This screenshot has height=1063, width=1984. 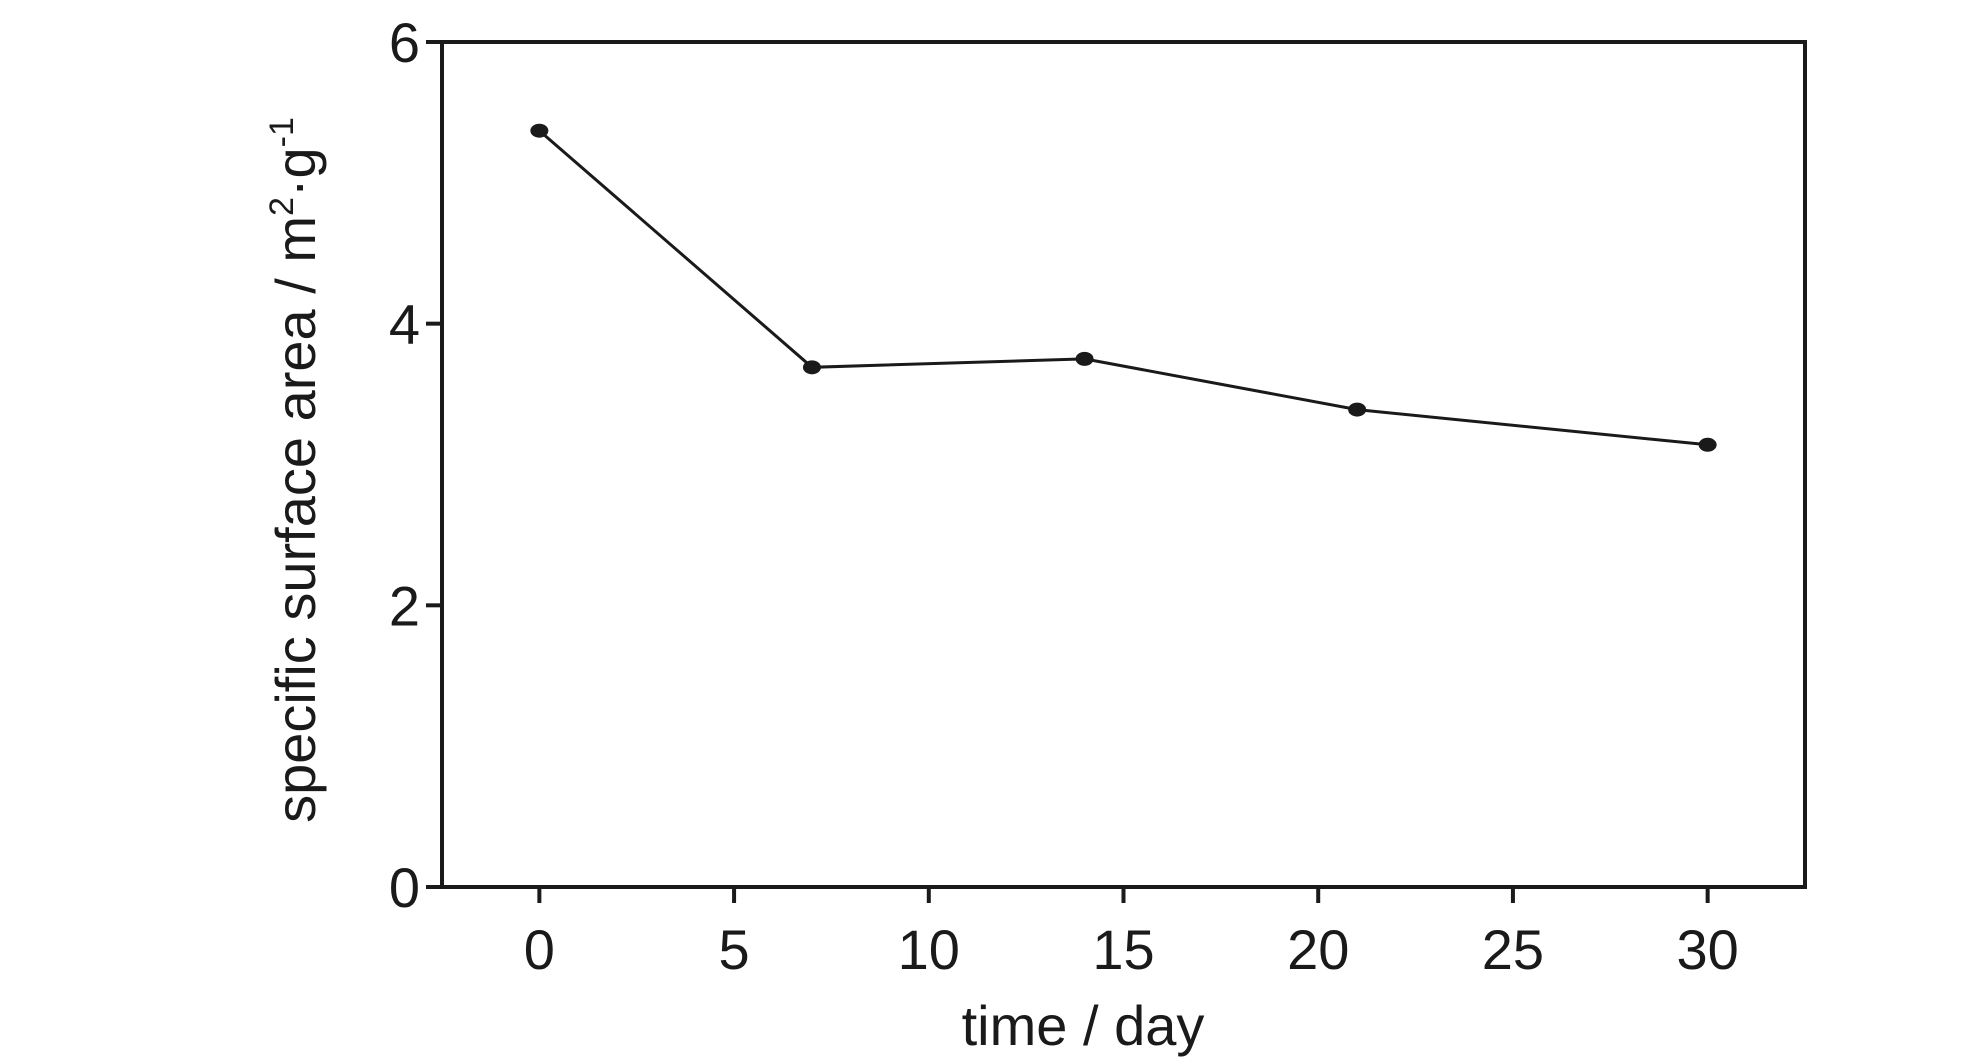 What do you see at coordinates (929, 949) in the screenshot?
I see `x-tick-label: 10` at bounding box center [929, 949].